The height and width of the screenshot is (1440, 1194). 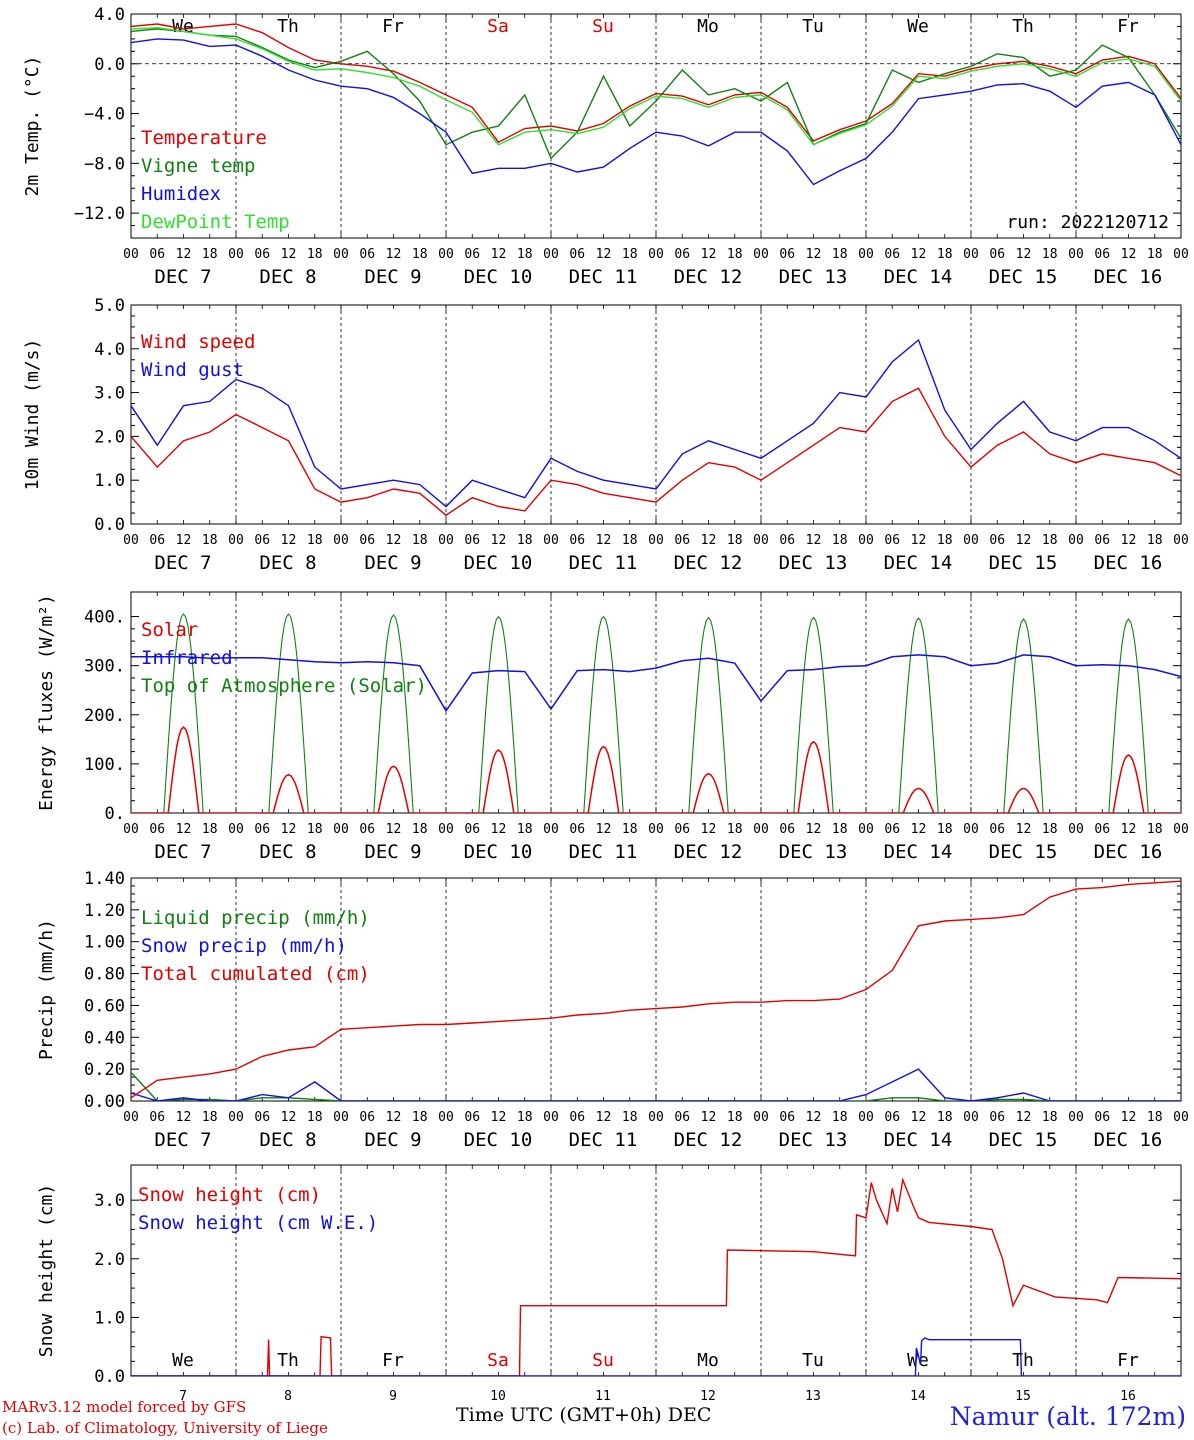 I want to click on y-tick-label: 0., so click(x=115, y=814).